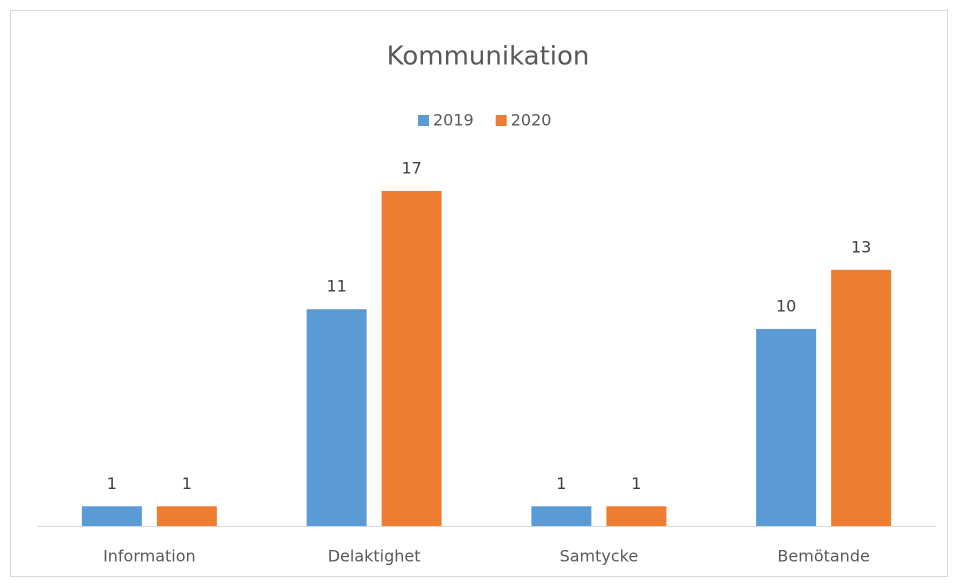 The height and width of the screenshot is (583, 958). I want to click on data-label: 11, so click(336, 286).